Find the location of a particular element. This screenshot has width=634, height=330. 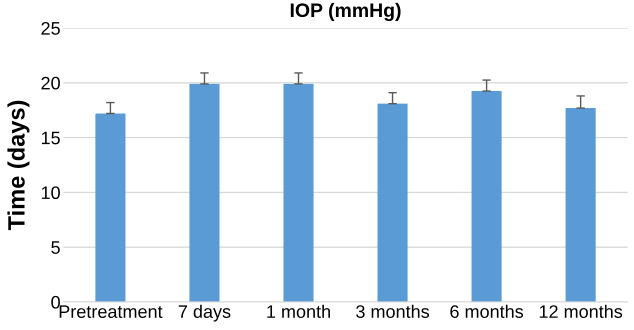

x-tick-label: Pretreatment is located at coordinates (111, 311).